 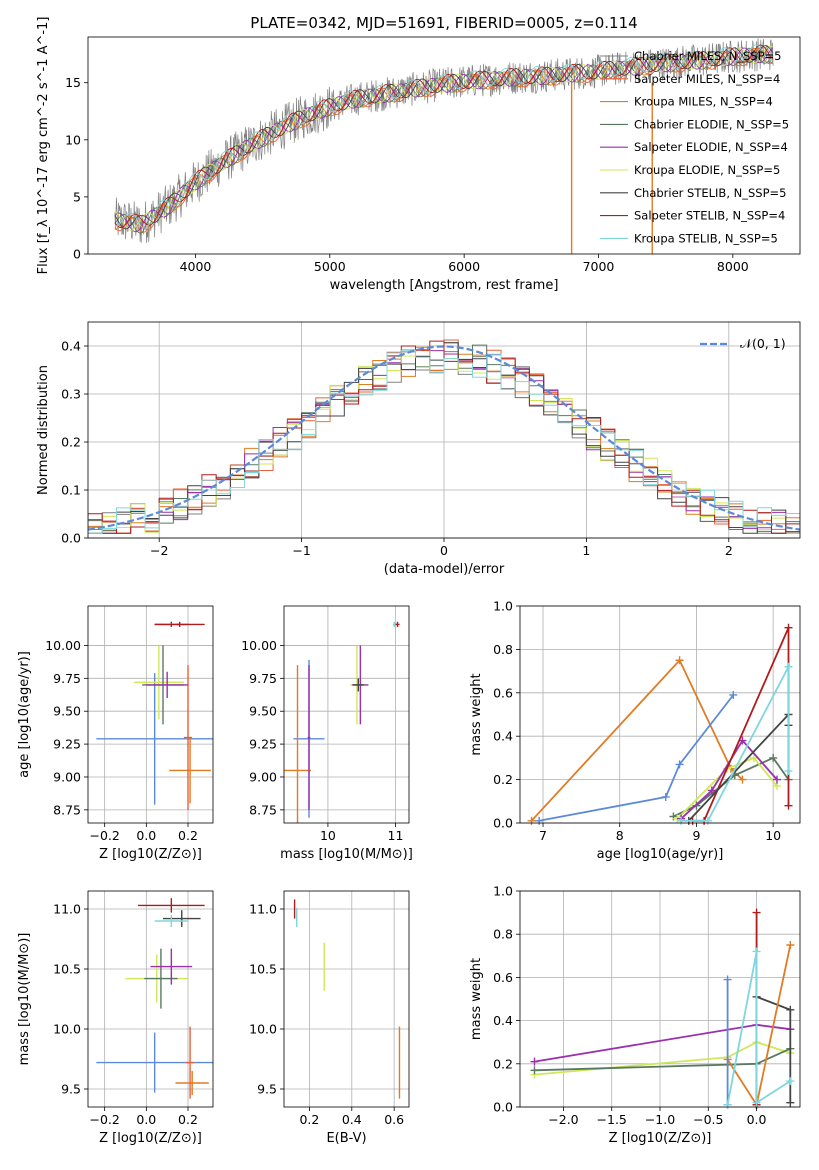 What do you see at coordinates (73, 139) in the screenshot?
I see `y-tick-label: 10` at bounding box center [73, 139].